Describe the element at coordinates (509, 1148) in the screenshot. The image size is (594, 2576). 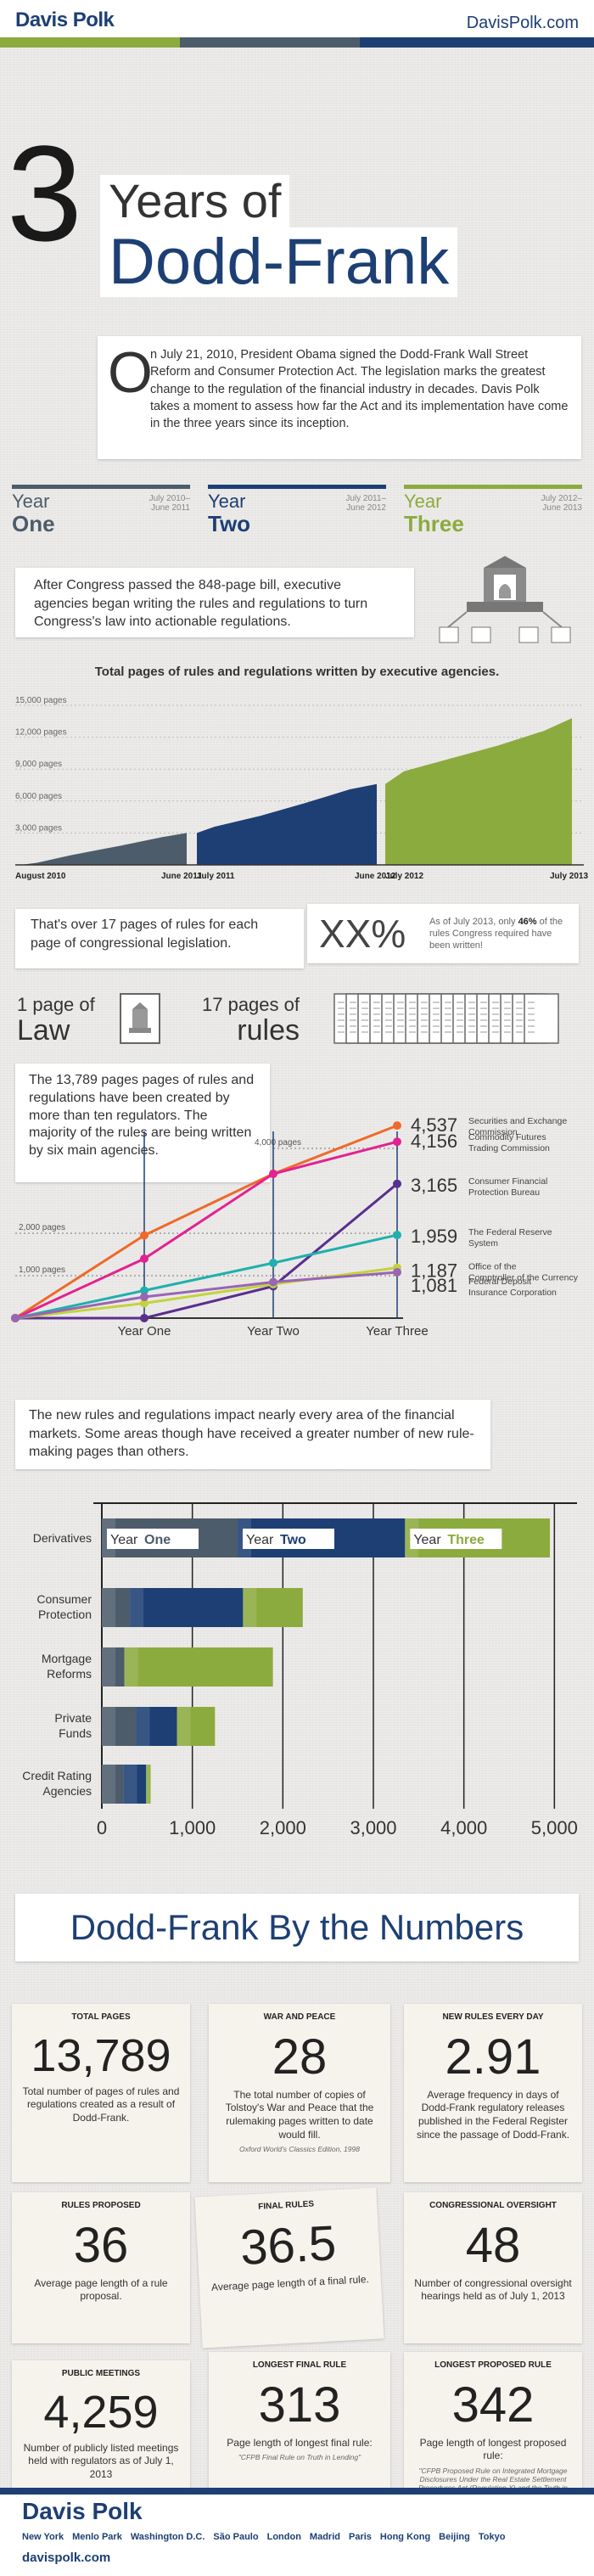
I see `agency-name: Trading Commission` at that location.